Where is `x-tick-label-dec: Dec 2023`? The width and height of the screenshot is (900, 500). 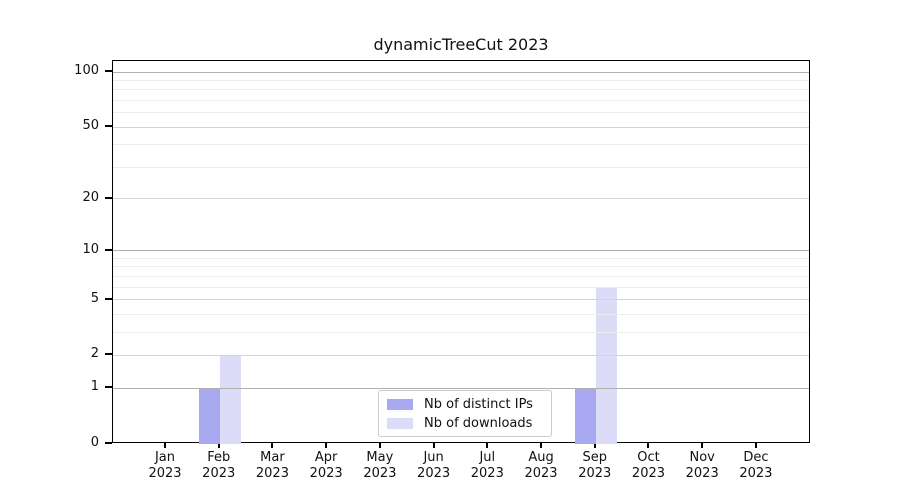
x-tick-label-dec: Dec 2023 is located at coordinates (756, 466).